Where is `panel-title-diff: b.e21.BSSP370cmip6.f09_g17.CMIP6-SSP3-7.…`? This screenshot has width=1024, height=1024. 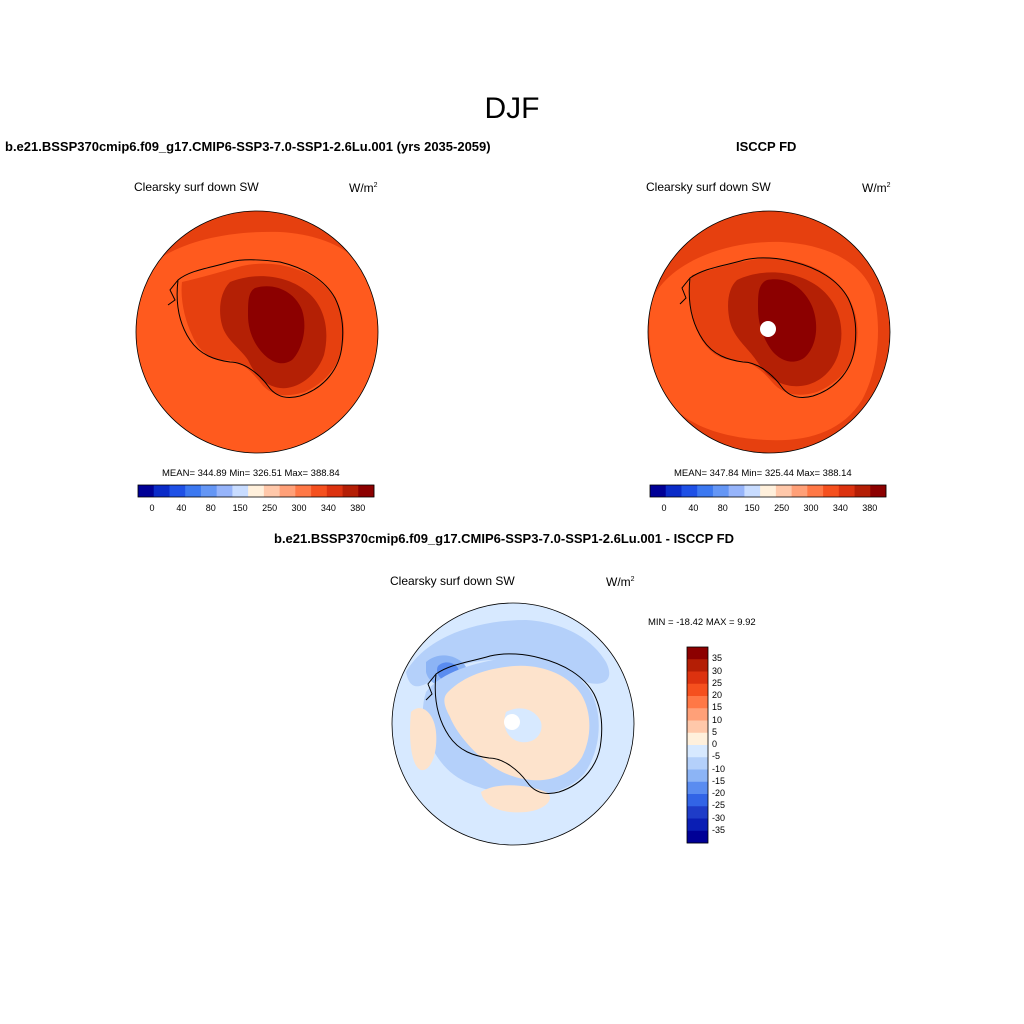 panel-title-diff: b.e21.BSSP370cmip6.f09_g17.CMIP6-SSP3-7.… is located at coordinates (504, 538).